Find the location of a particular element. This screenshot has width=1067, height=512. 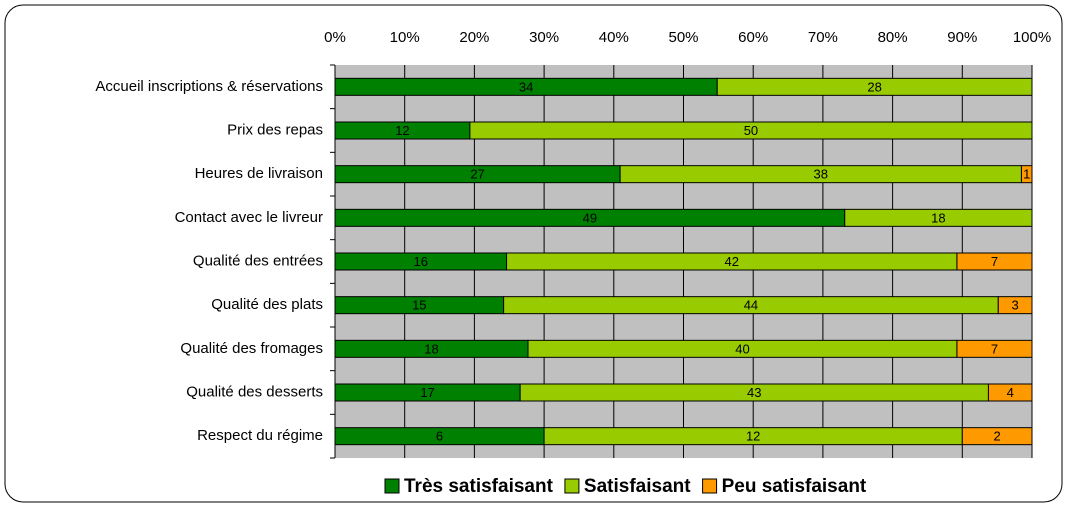

y-tick-label: Respect du régime is located at coordinates (260, 435).